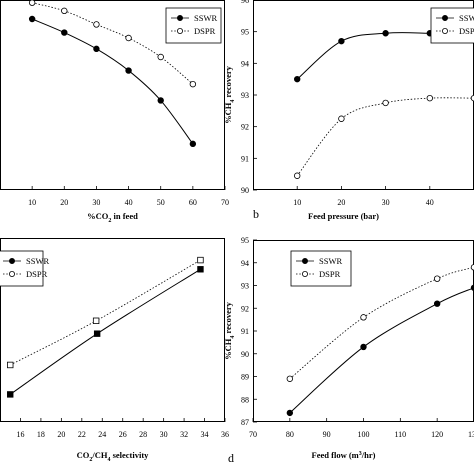 This screenshot has height=474, width=474. I want to click on y-tick-label: 89, so click(245, 377).